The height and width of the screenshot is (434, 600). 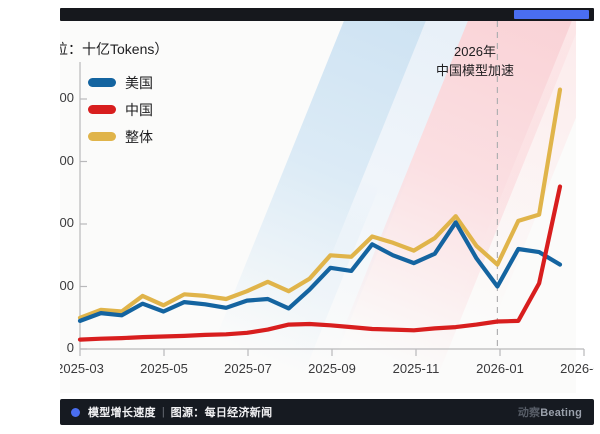 What do you see at coordinates (120, 82) in the screenshot?
I see `legend-item-us: 美国` at bounding box center [120, 82].